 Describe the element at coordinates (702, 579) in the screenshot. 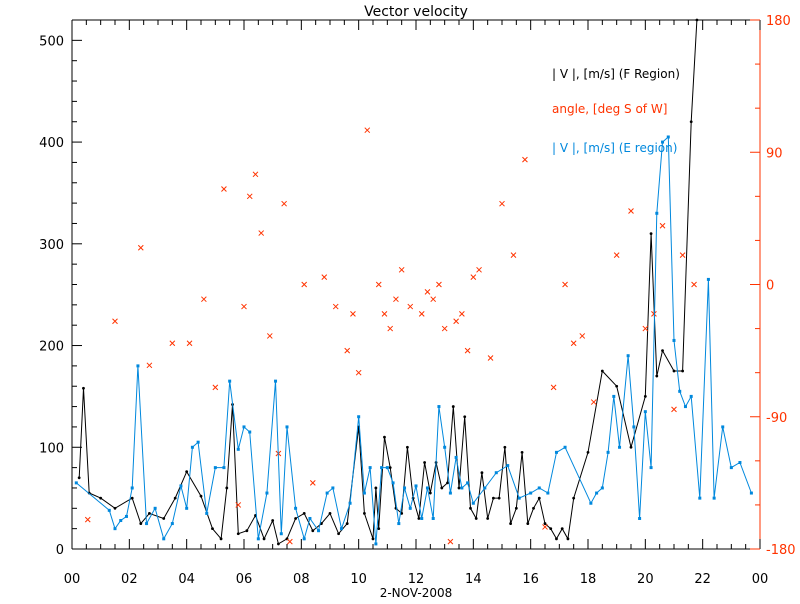

I see `x-tick-label: 22` at that location.